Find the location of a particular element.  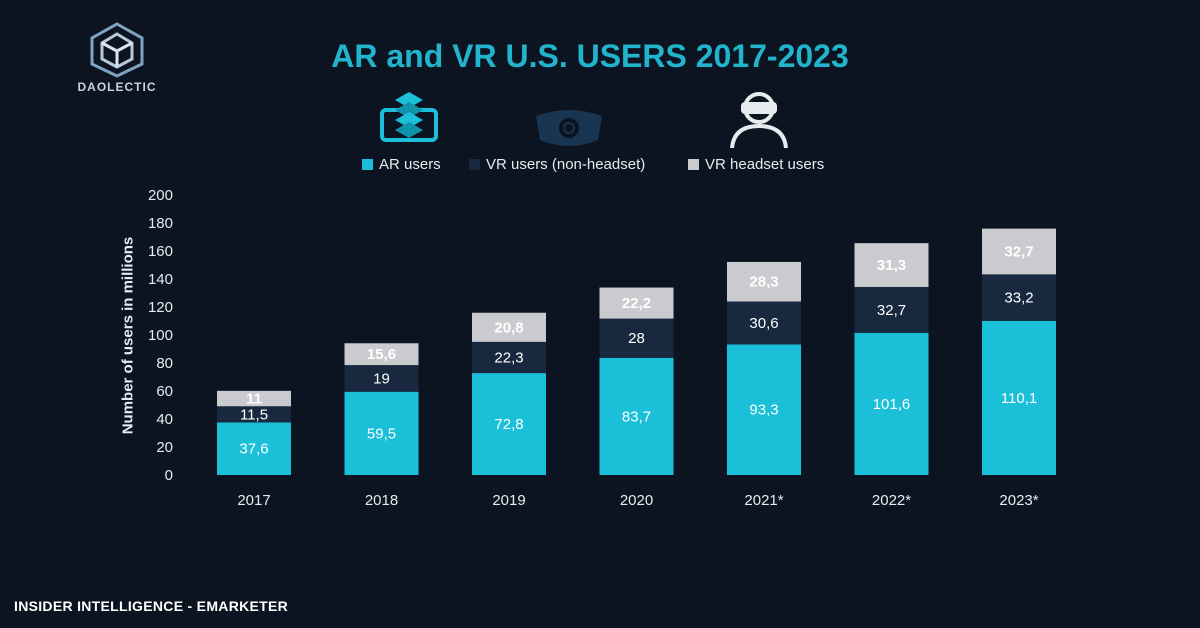

ar-layers-phone-icon is located at coordinates (409, 117).